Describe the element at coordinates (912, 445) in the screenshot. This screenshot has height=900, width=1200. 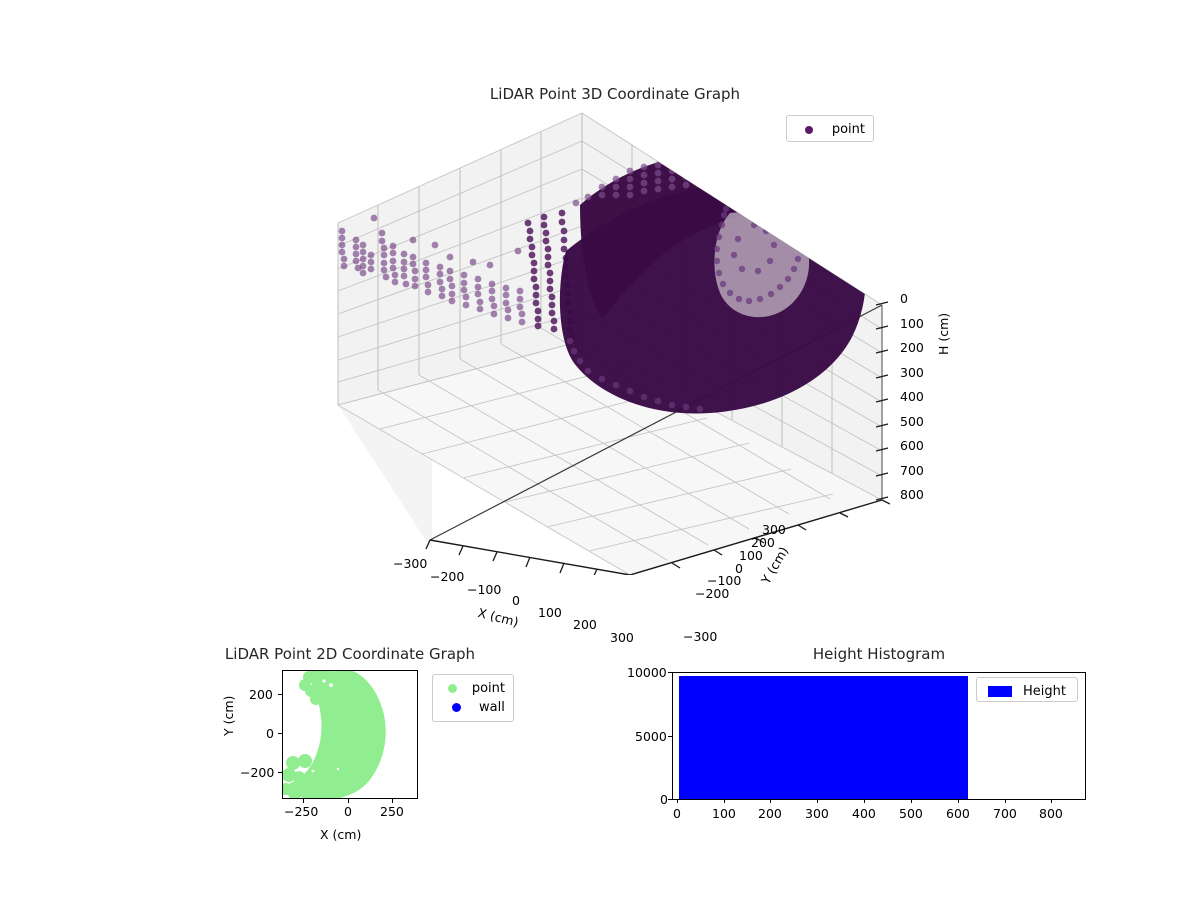
I see `z-tick-600: 600` at that location.